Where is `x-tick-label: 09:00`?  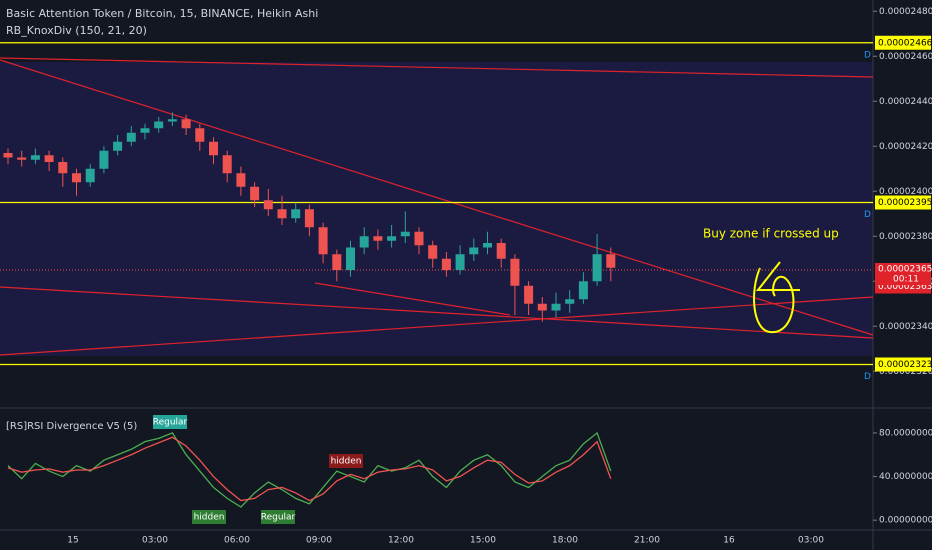 x-tick-label: 09:00 is located at coordinates (319, 541).